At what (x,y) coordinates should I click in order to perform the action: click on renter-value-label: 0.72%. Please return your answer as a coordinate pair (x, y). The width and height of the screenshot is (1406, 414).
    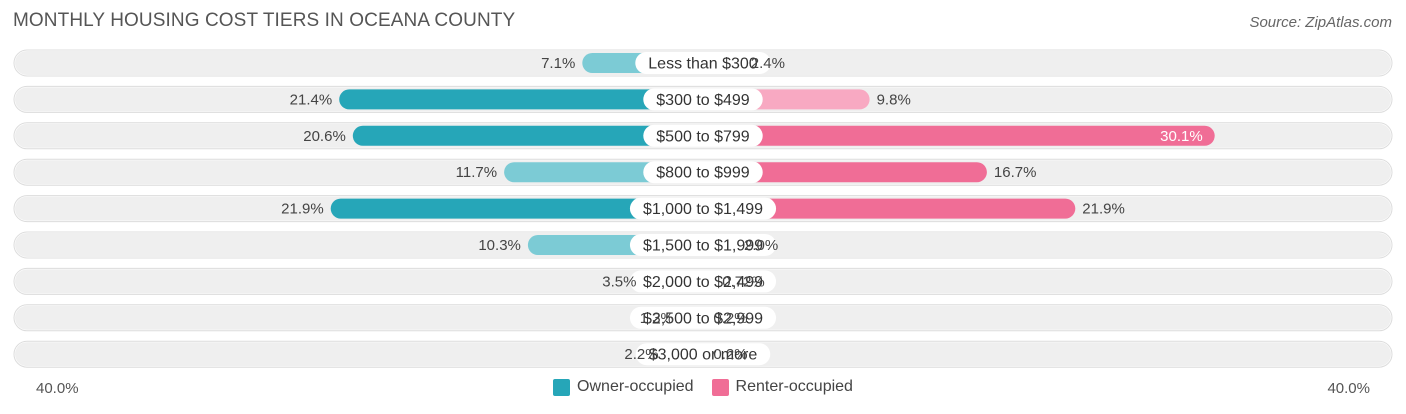
    Looking at the image, I should click on (743, 281).